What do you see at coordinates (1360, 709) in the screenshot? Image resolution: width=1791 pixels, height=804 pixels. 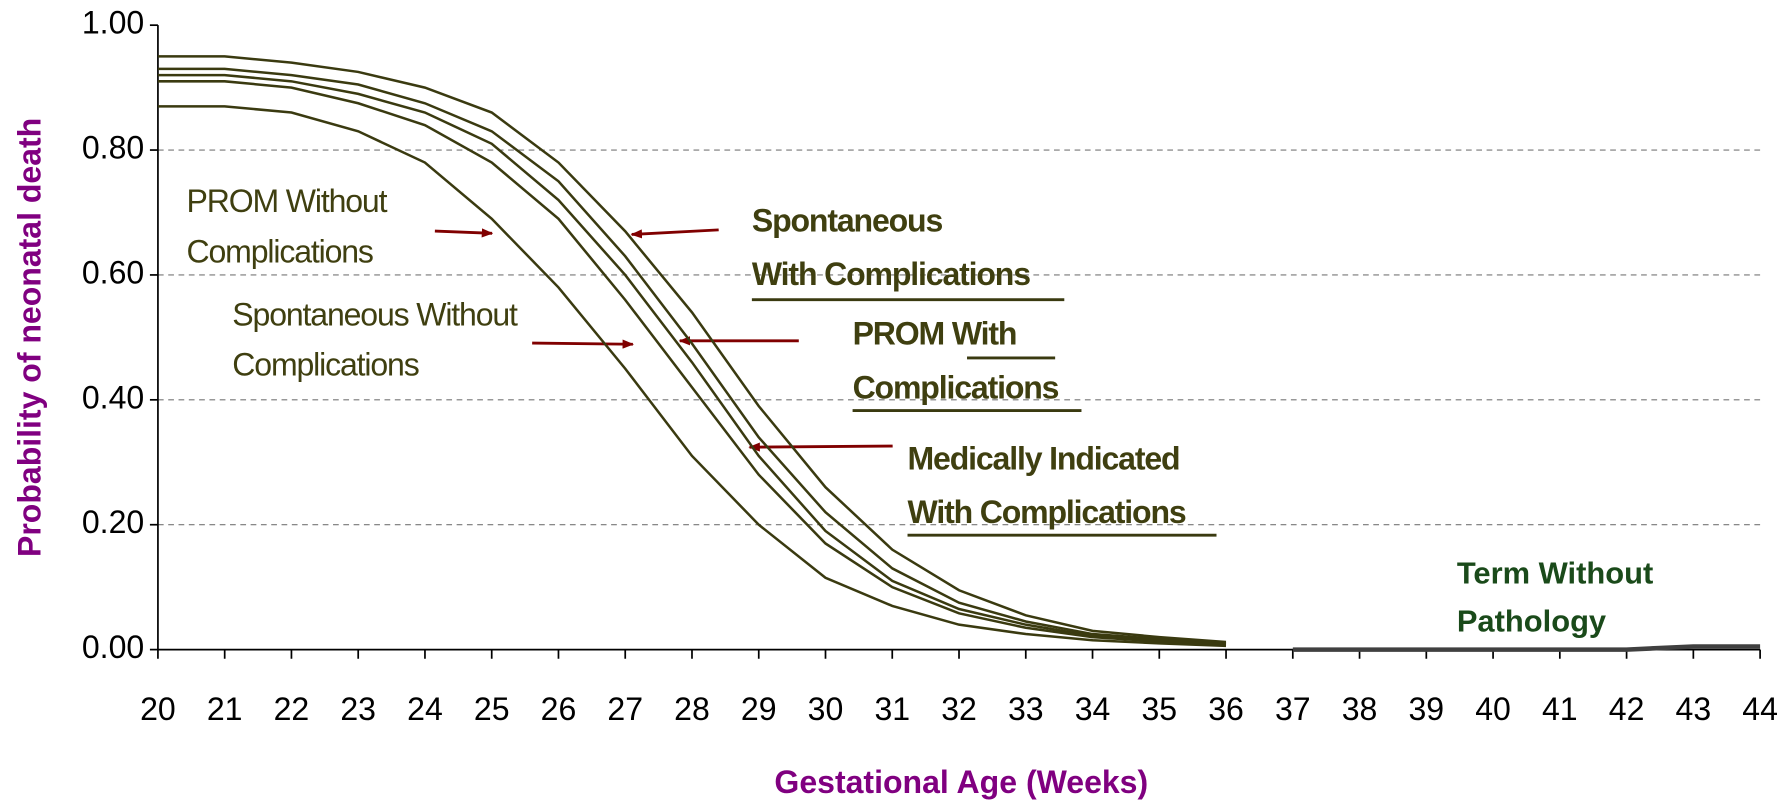 I see `x-tick-label: 38` at bounding box center [1360, 709].